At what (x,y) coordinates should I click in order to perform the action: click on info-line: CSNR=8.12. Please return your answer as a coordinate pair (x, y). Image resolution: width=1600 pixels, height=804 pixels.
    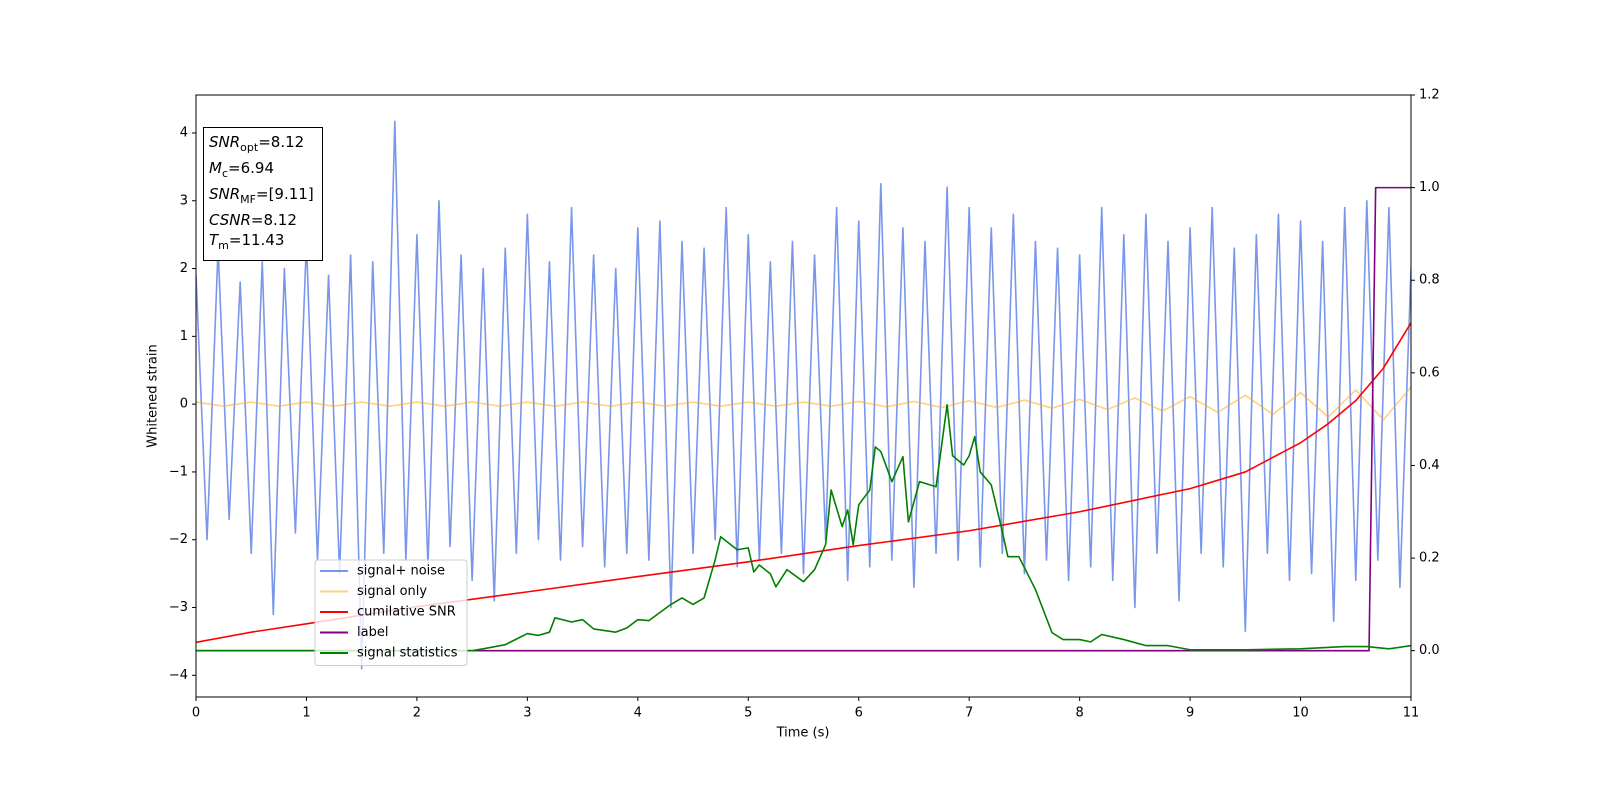
    Looking at the image, I should click on (265, 220).